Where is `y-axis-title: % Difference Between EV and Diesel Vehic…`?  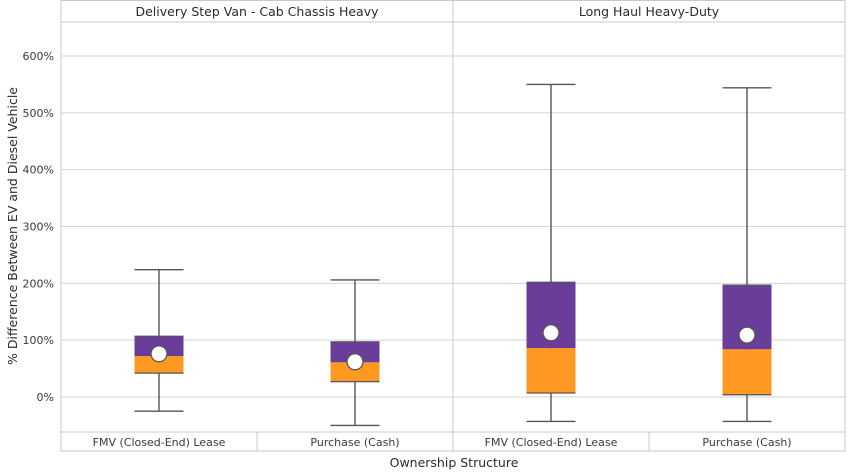
y-axis-title: % Difference Between EV and Diesel Vehic… is located at coordinates (12, 226).